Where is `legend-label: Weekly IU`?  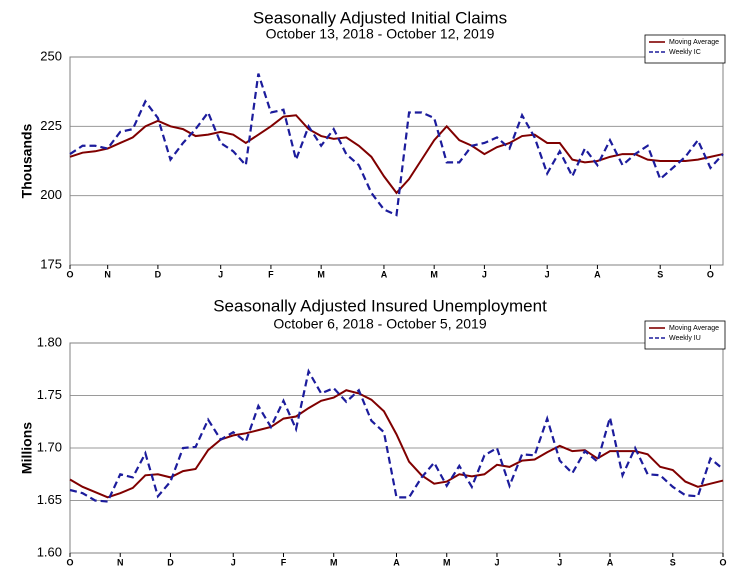 legend-label: Weekly IU is located at coordinates (685, 338).